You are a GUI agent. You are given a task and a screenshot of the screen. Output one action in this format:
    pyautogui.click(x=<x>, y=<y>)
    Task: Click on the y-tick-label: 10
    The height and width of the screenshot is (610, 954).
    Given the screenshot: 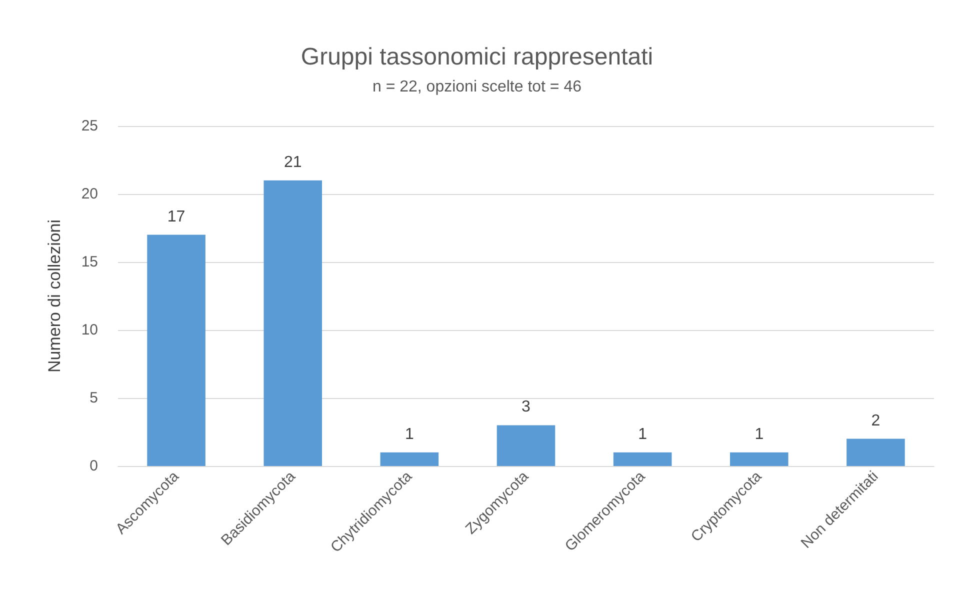 What is the action you would take?
    pyautogui.click(x=89, y=330)
    